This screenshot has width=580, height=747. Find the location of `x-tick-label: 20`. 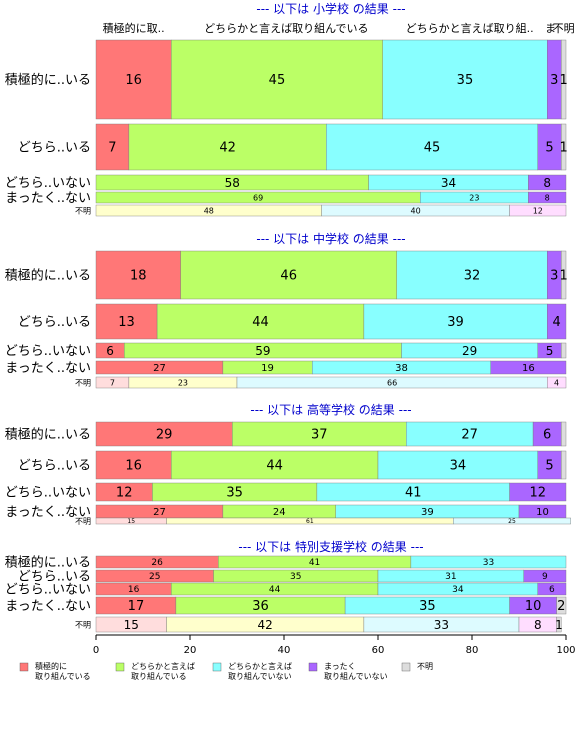

x-tick-label: 20 is located at coordinates (190, 650).